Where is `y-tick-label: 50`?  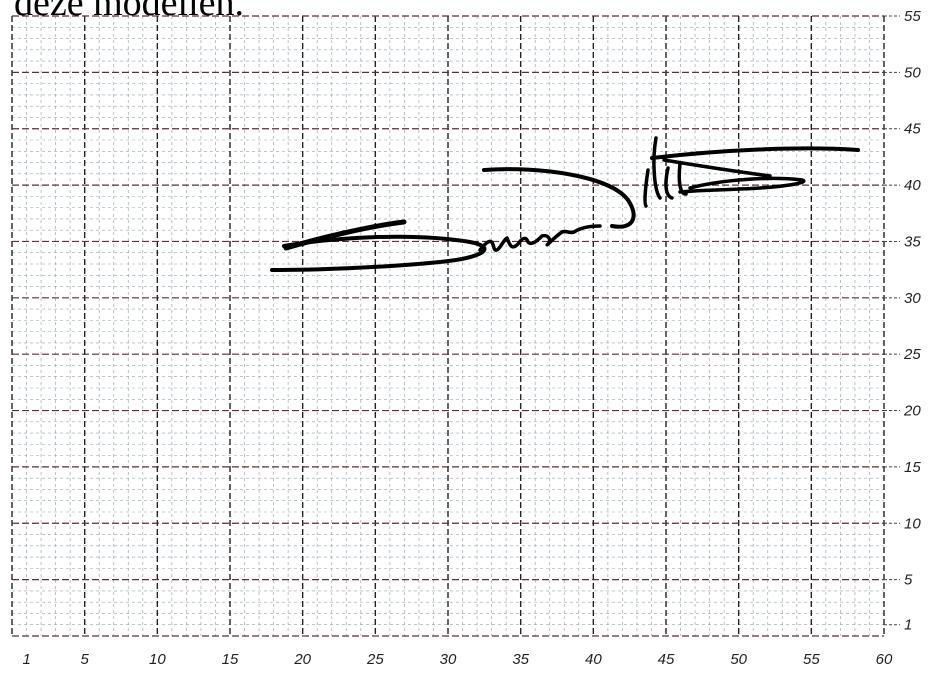 y-tick-label: 50 is located at coordinates (912, 72).